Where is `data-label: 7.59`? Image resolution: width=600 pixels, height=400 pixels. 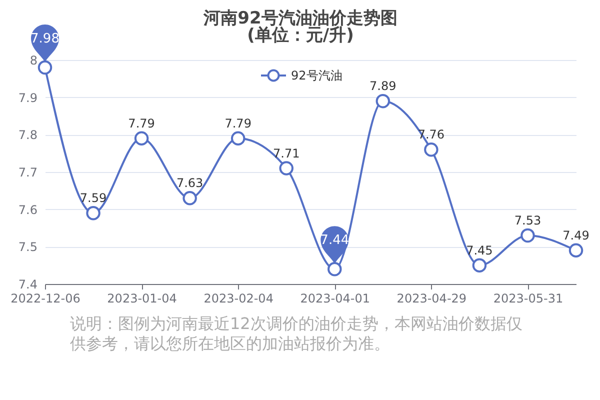 data-label: 7.59 is located at coordinates (93, 198).